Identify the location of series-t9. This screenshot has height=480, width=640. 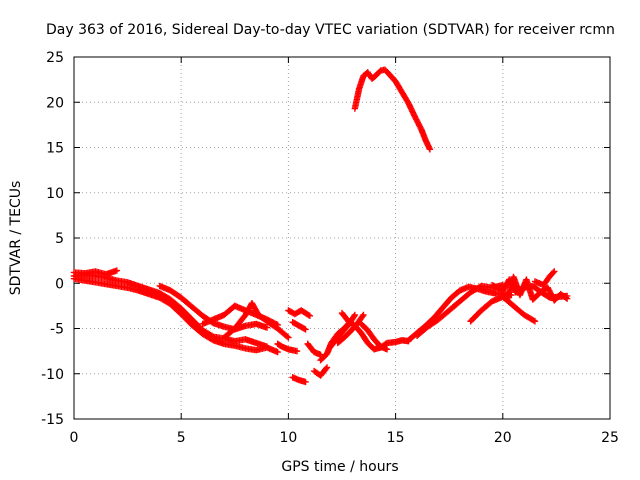
(299, 325).